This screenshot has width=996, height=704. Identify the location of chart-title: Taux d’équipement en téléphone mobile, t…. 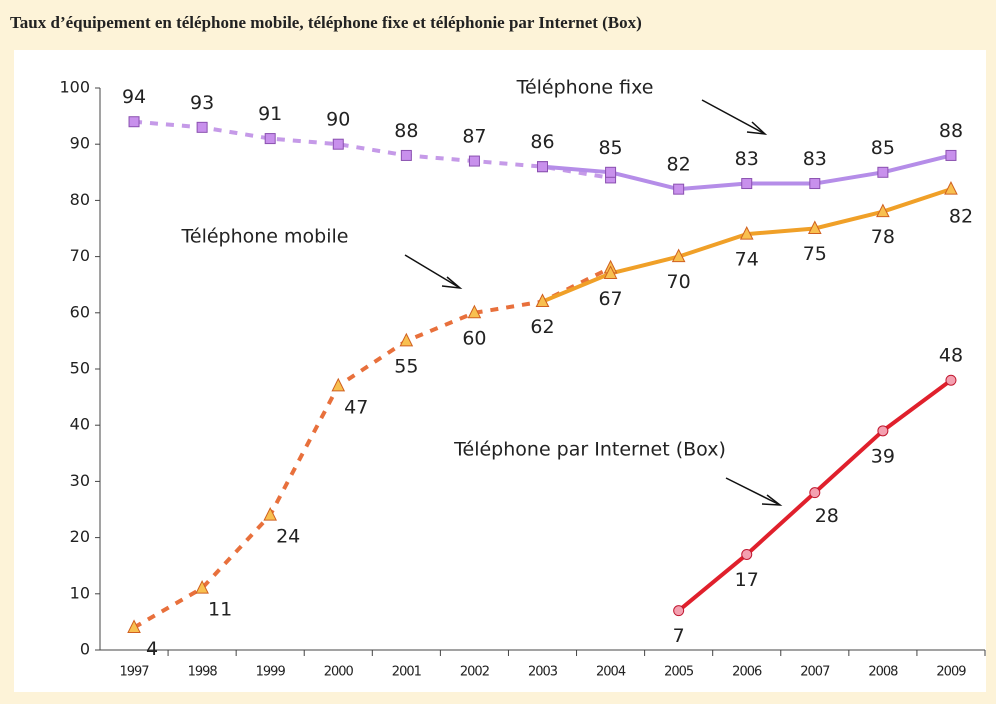
(326, 22).